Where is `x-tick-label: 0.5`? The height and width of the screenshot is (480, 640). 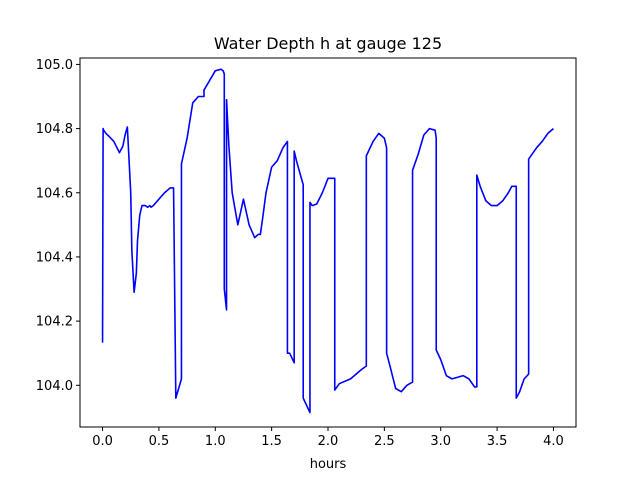
x-tick-label: 0.5 is located at coordinates (159, 441).